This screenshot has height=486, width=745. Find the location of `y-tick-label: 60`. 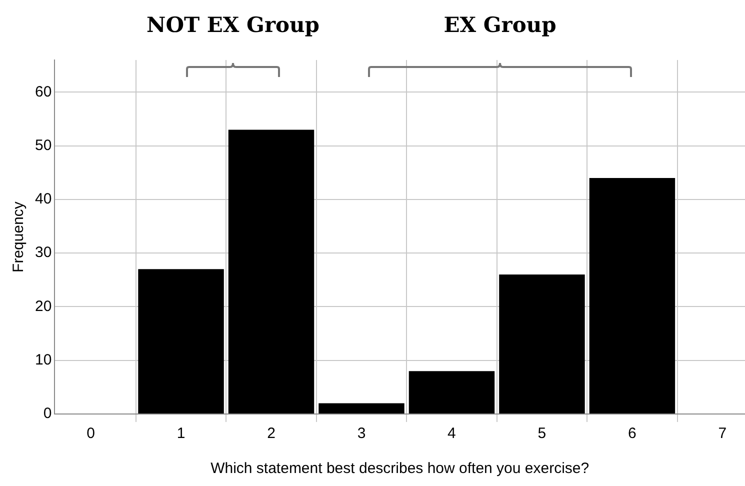

y-tick-label: 60 is located at coordinates (43, 91).